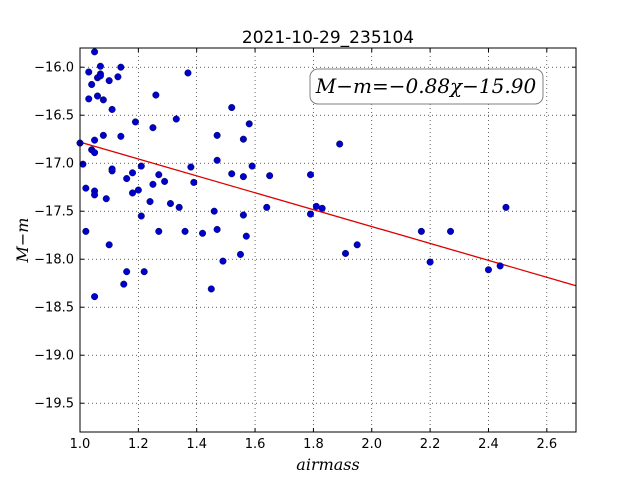 The image size is (640, 480). Describe the element at coordinates (54, 116) in the screenshot. I see `y-tick-label: −16.5` at that location.